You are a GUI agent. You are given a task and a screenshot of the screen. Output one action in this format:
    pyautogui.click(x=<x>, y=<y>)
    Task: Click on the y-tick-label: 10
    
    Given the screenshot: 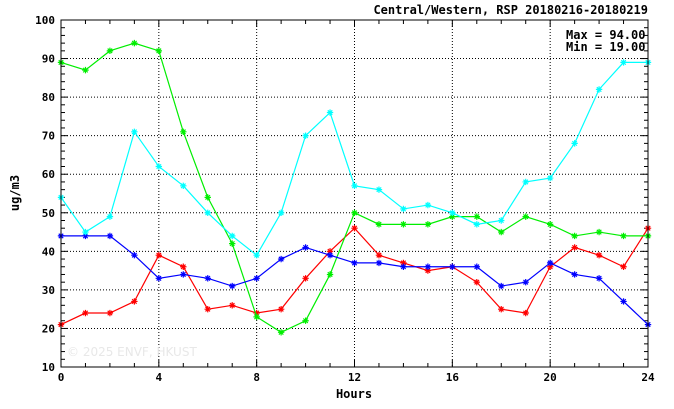 What is the action you would take?
    pyautogui.click(x=48, y=367)
    